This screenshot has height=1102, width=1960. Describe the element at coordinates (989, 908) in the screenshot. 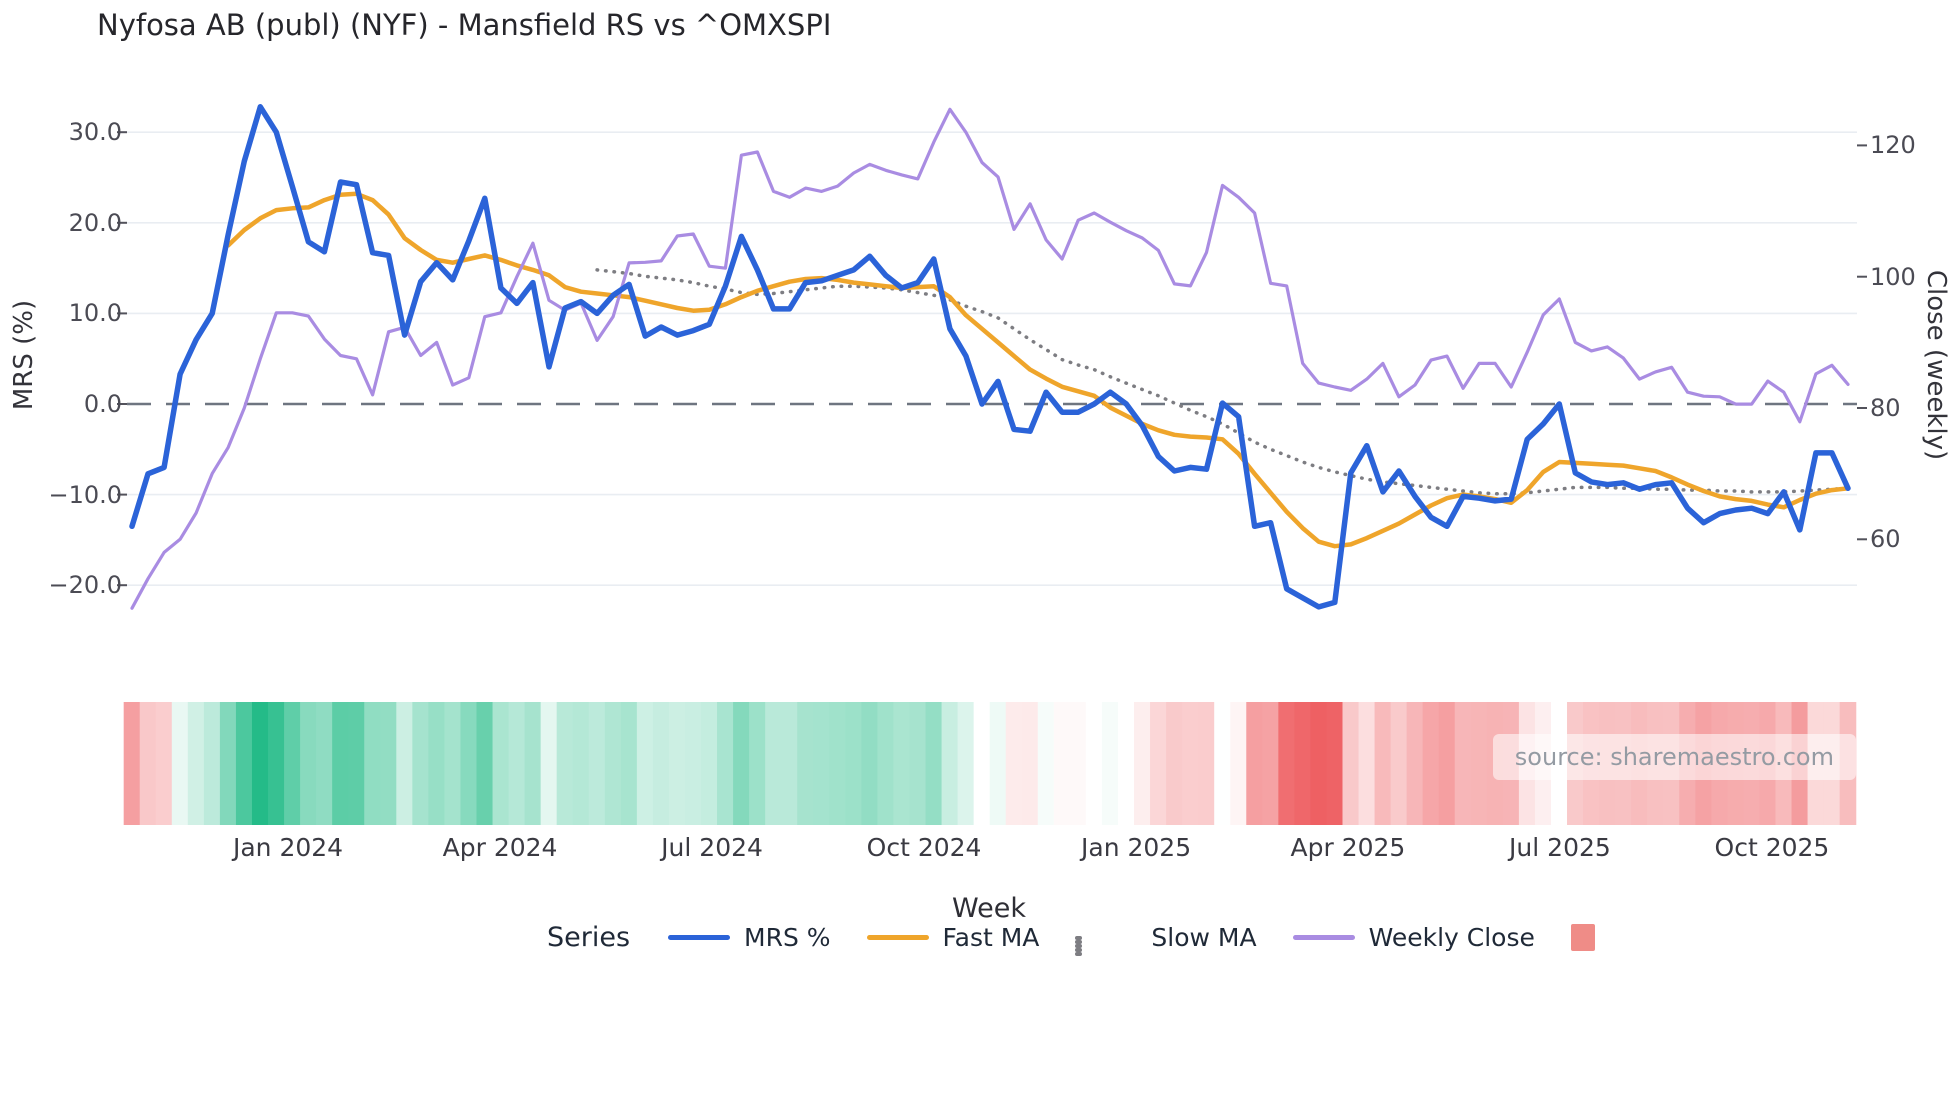

I see `x-axis-title: Week` at that location.